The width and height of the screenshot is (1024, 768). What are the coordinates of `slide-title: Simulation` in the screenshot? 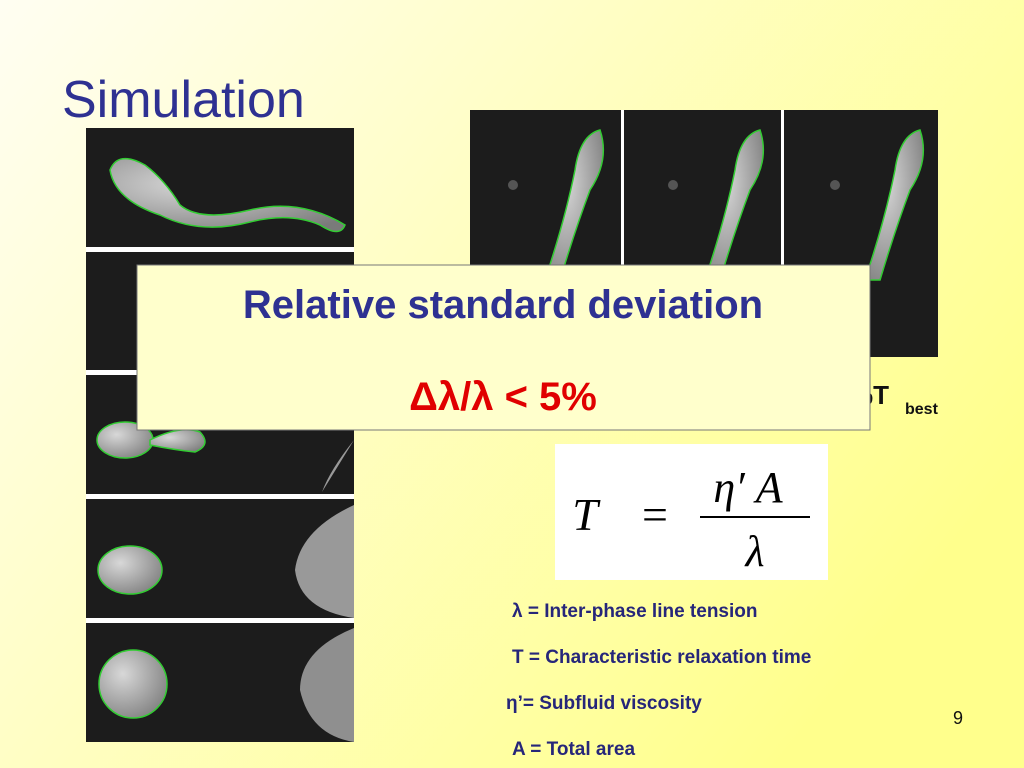 It's located at (183, 100).